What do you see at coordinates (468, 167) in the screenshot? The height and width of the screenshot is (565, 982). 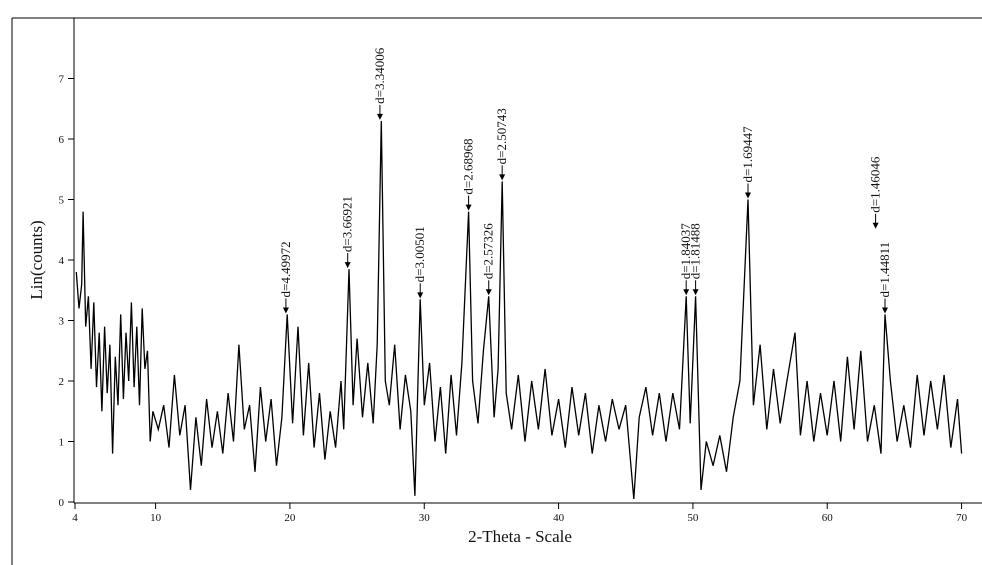 I see `annotation: d=2.68968` at bounding box center [468, 167].